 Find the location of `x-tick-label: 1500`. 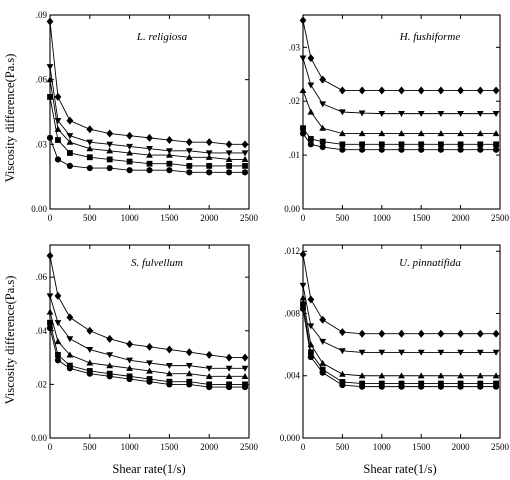

x-tick-label: 1500 is located at coordinates (169, 218).